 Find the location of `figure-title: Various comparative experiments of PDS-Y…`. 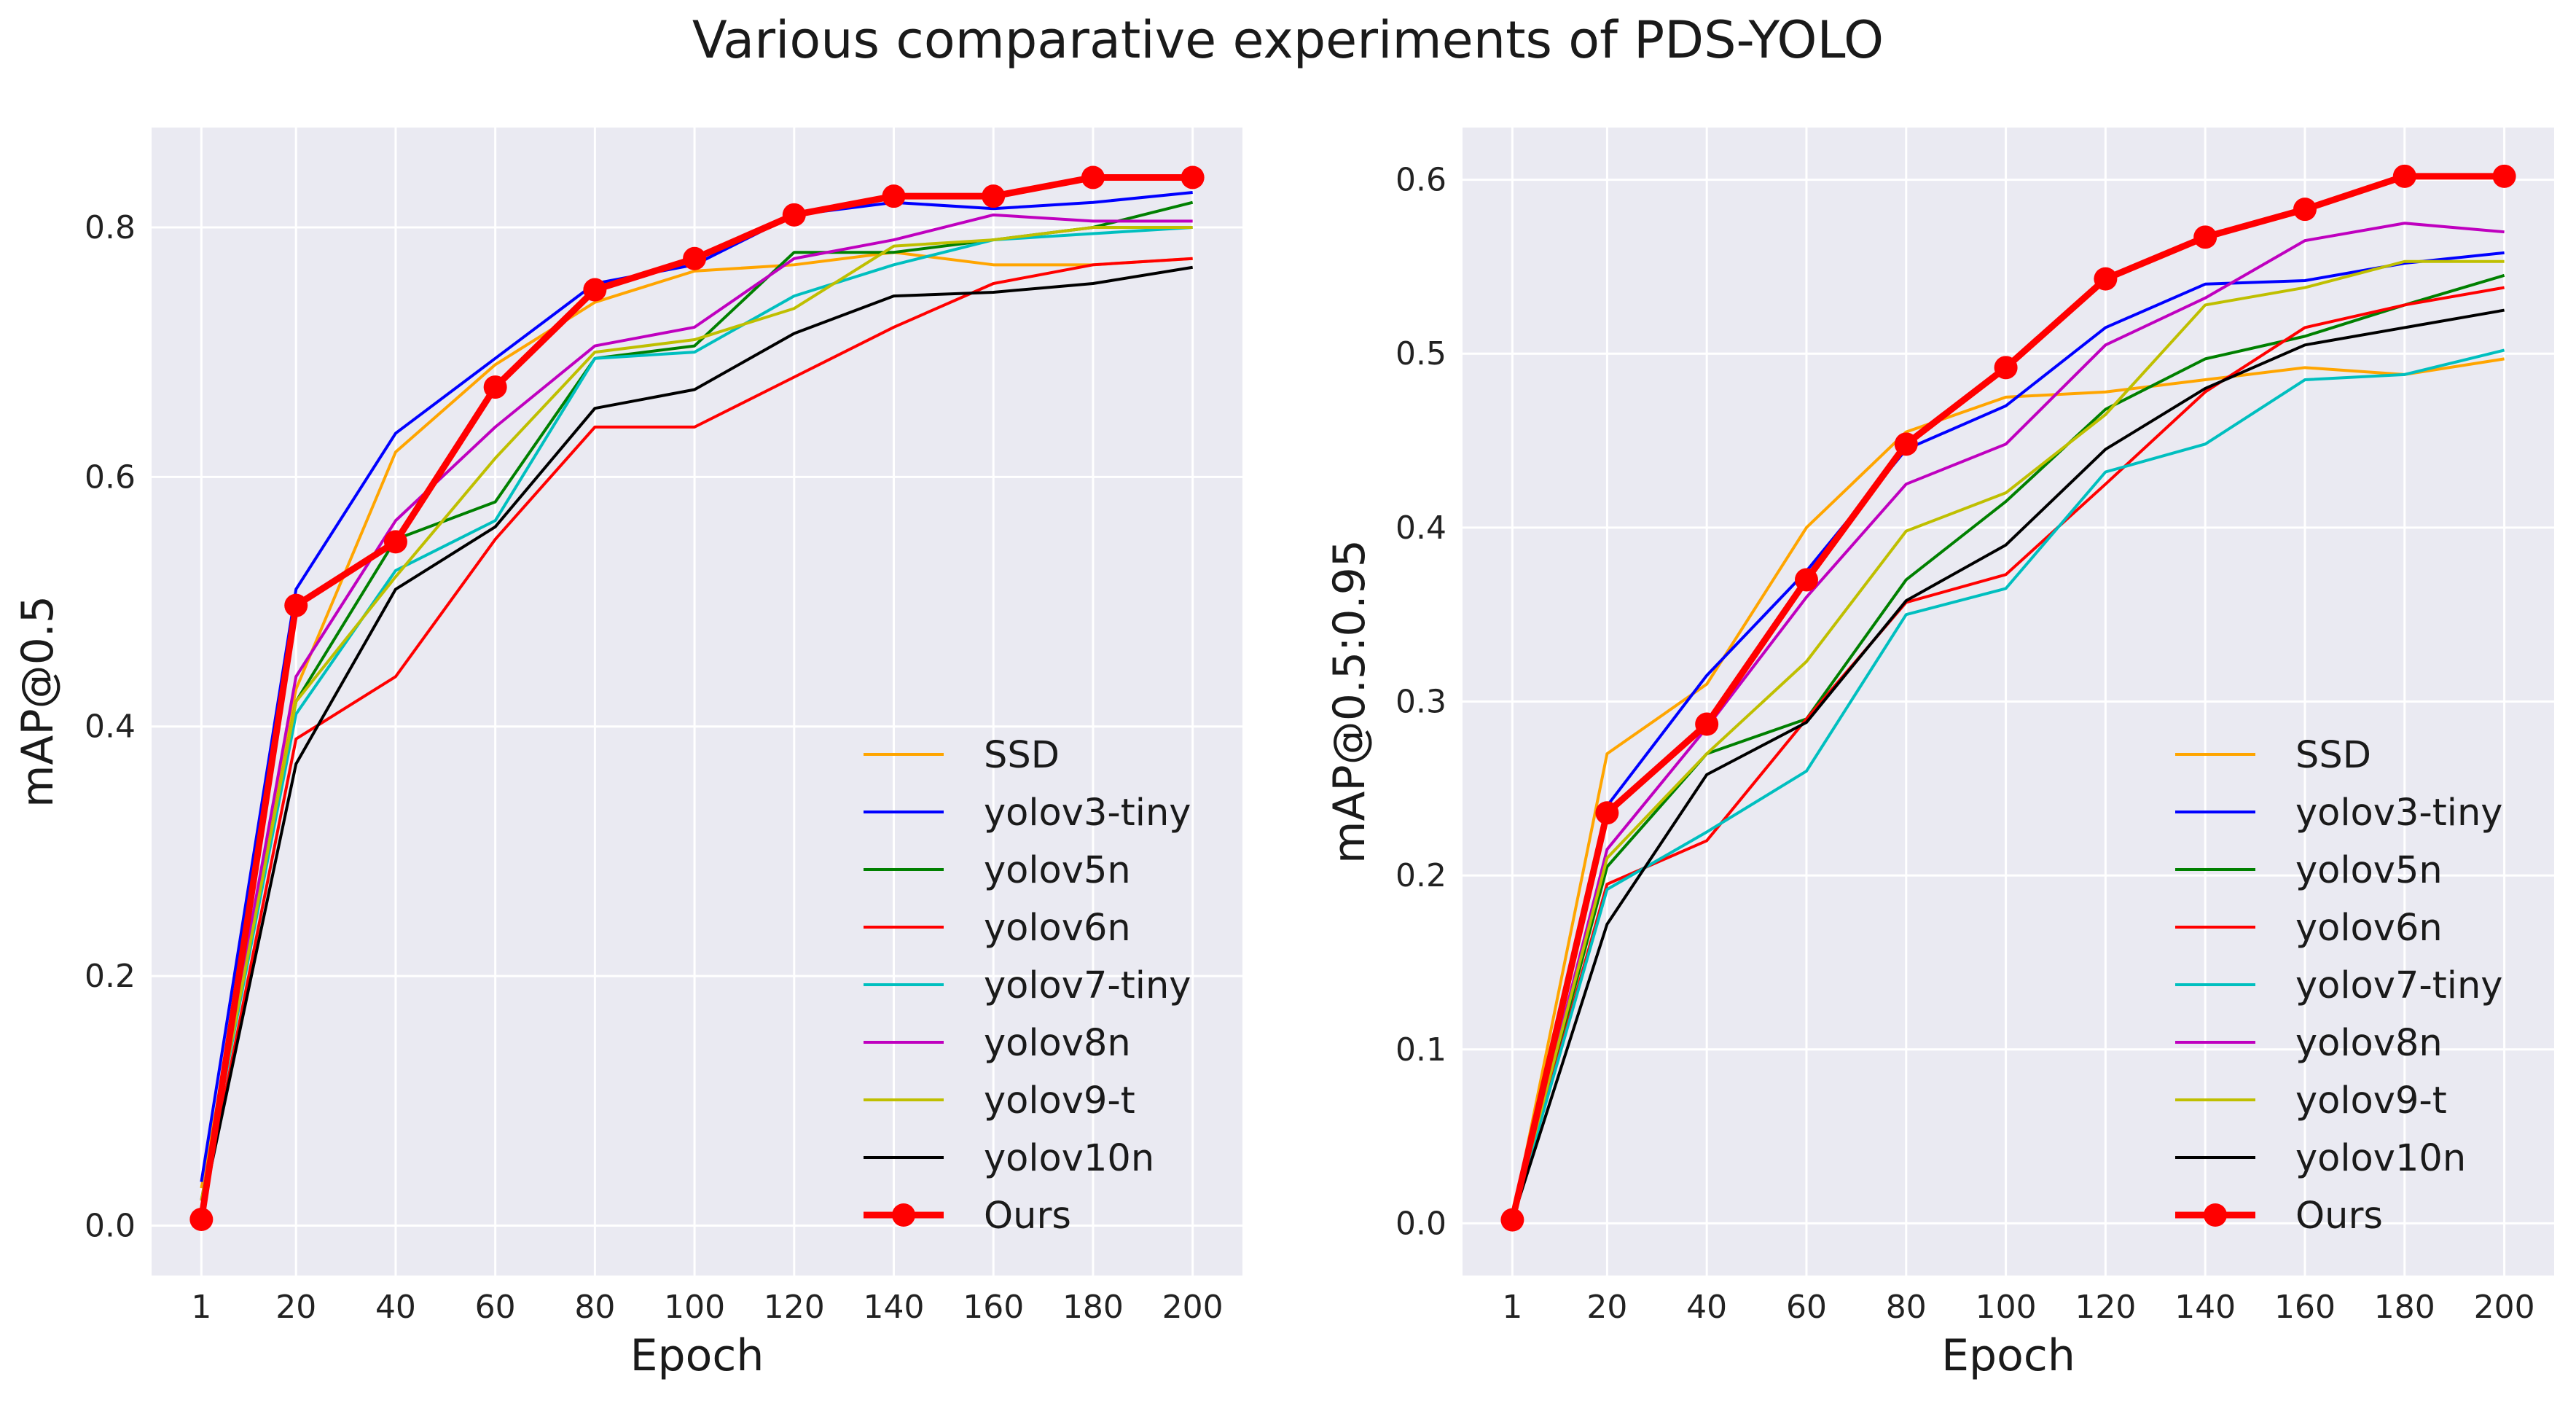

figure-title: Various comparative experiments of PDS-Y… is located at coordinates (1288, 40).